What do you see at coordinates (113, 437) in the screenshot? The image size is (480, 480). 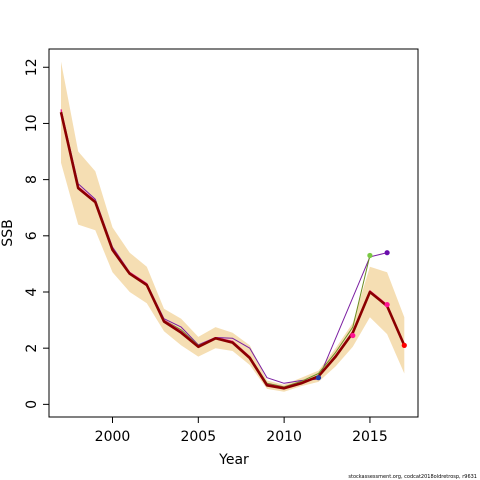 I see `x-tick-label-2000: 2000` at bounding box center [113, 437].